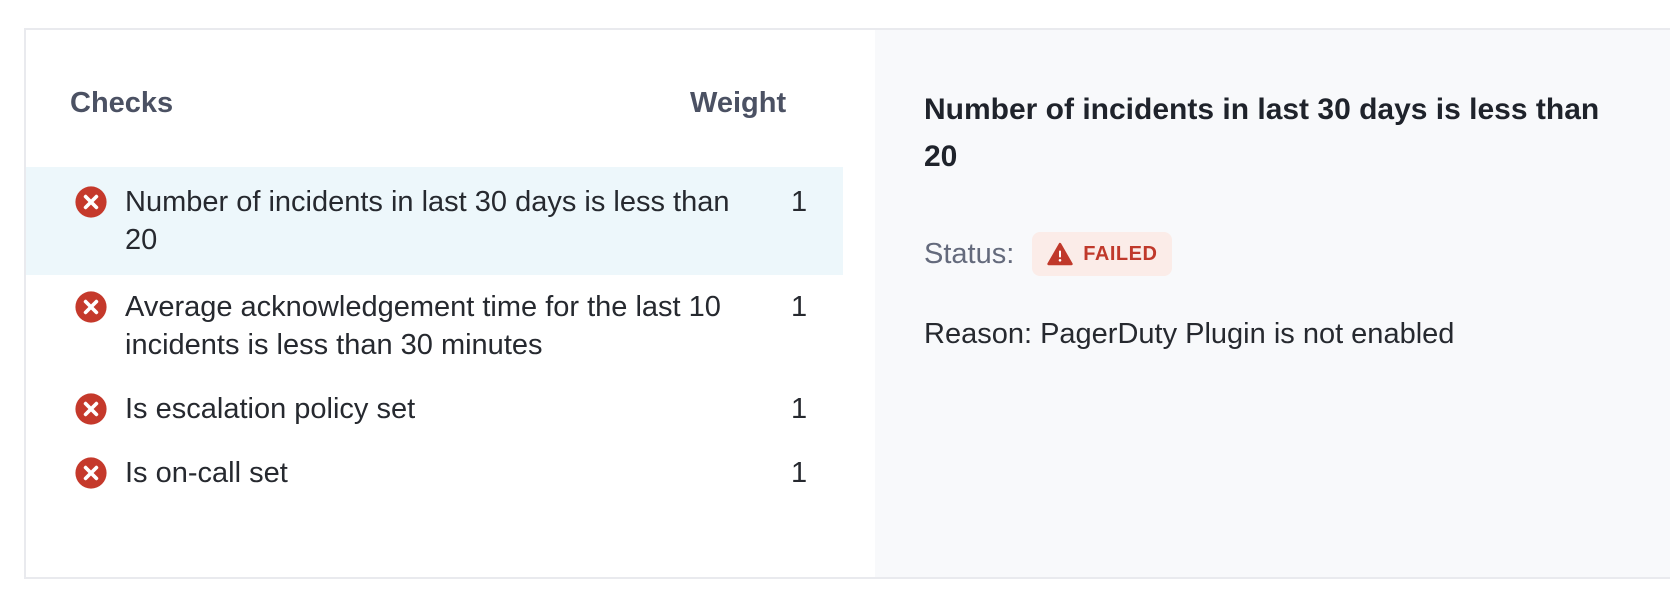  I want to click on check-row-label: Is escalation policy set, so click(270, 409).